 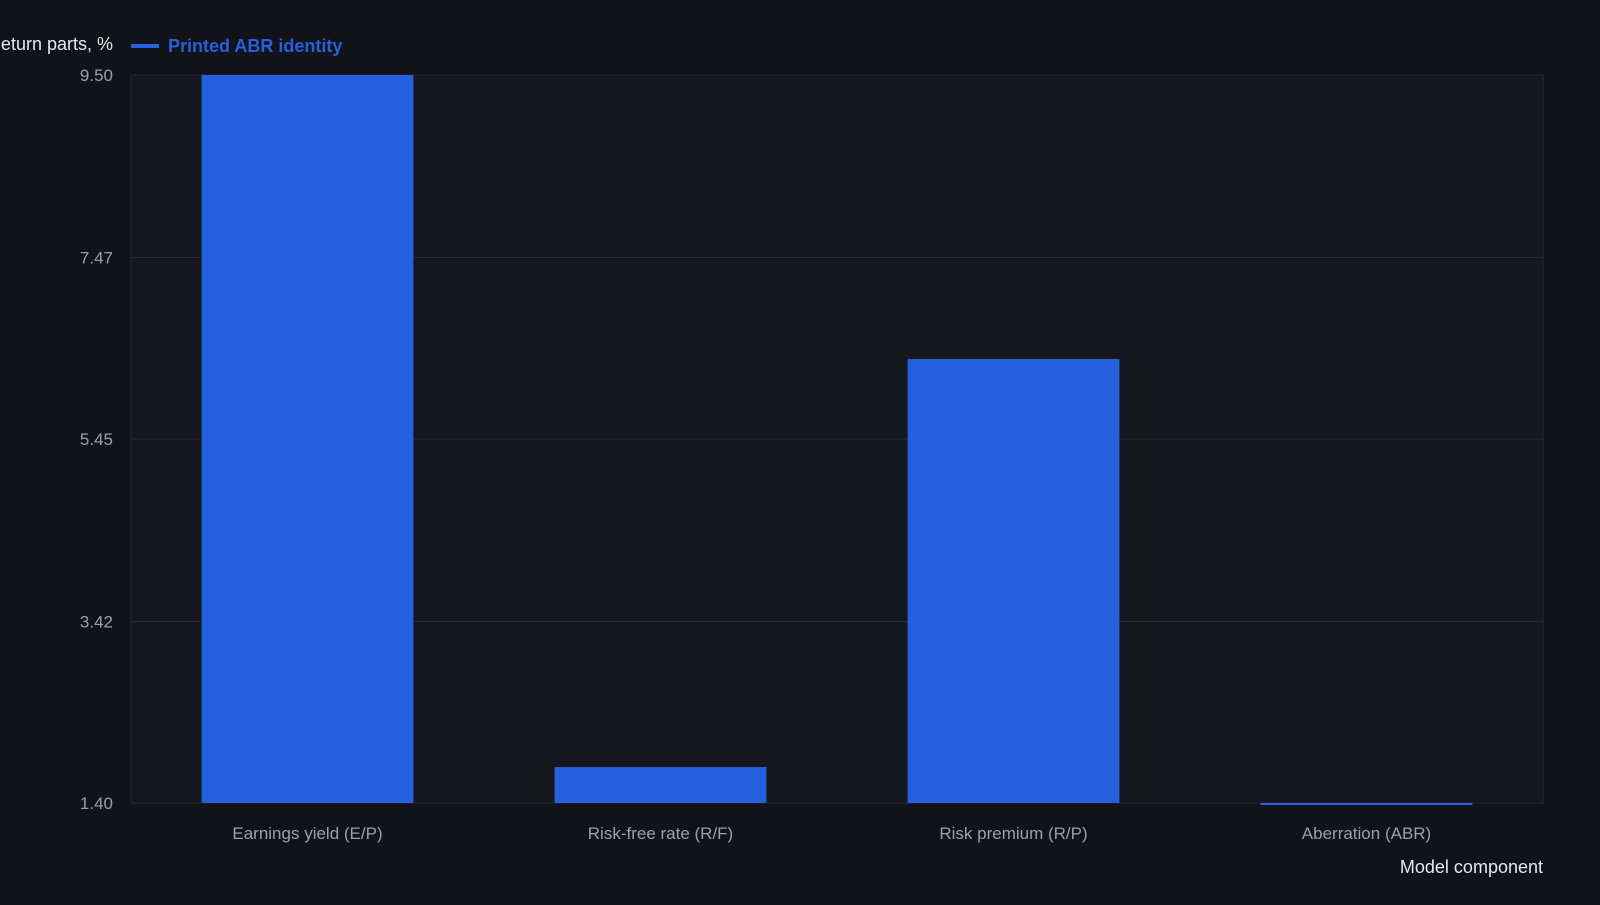 What do you see at coordinates (96, 803) in the screenshot?
I see `y-tick-label: 1.40` at bounding box center [96, 803].